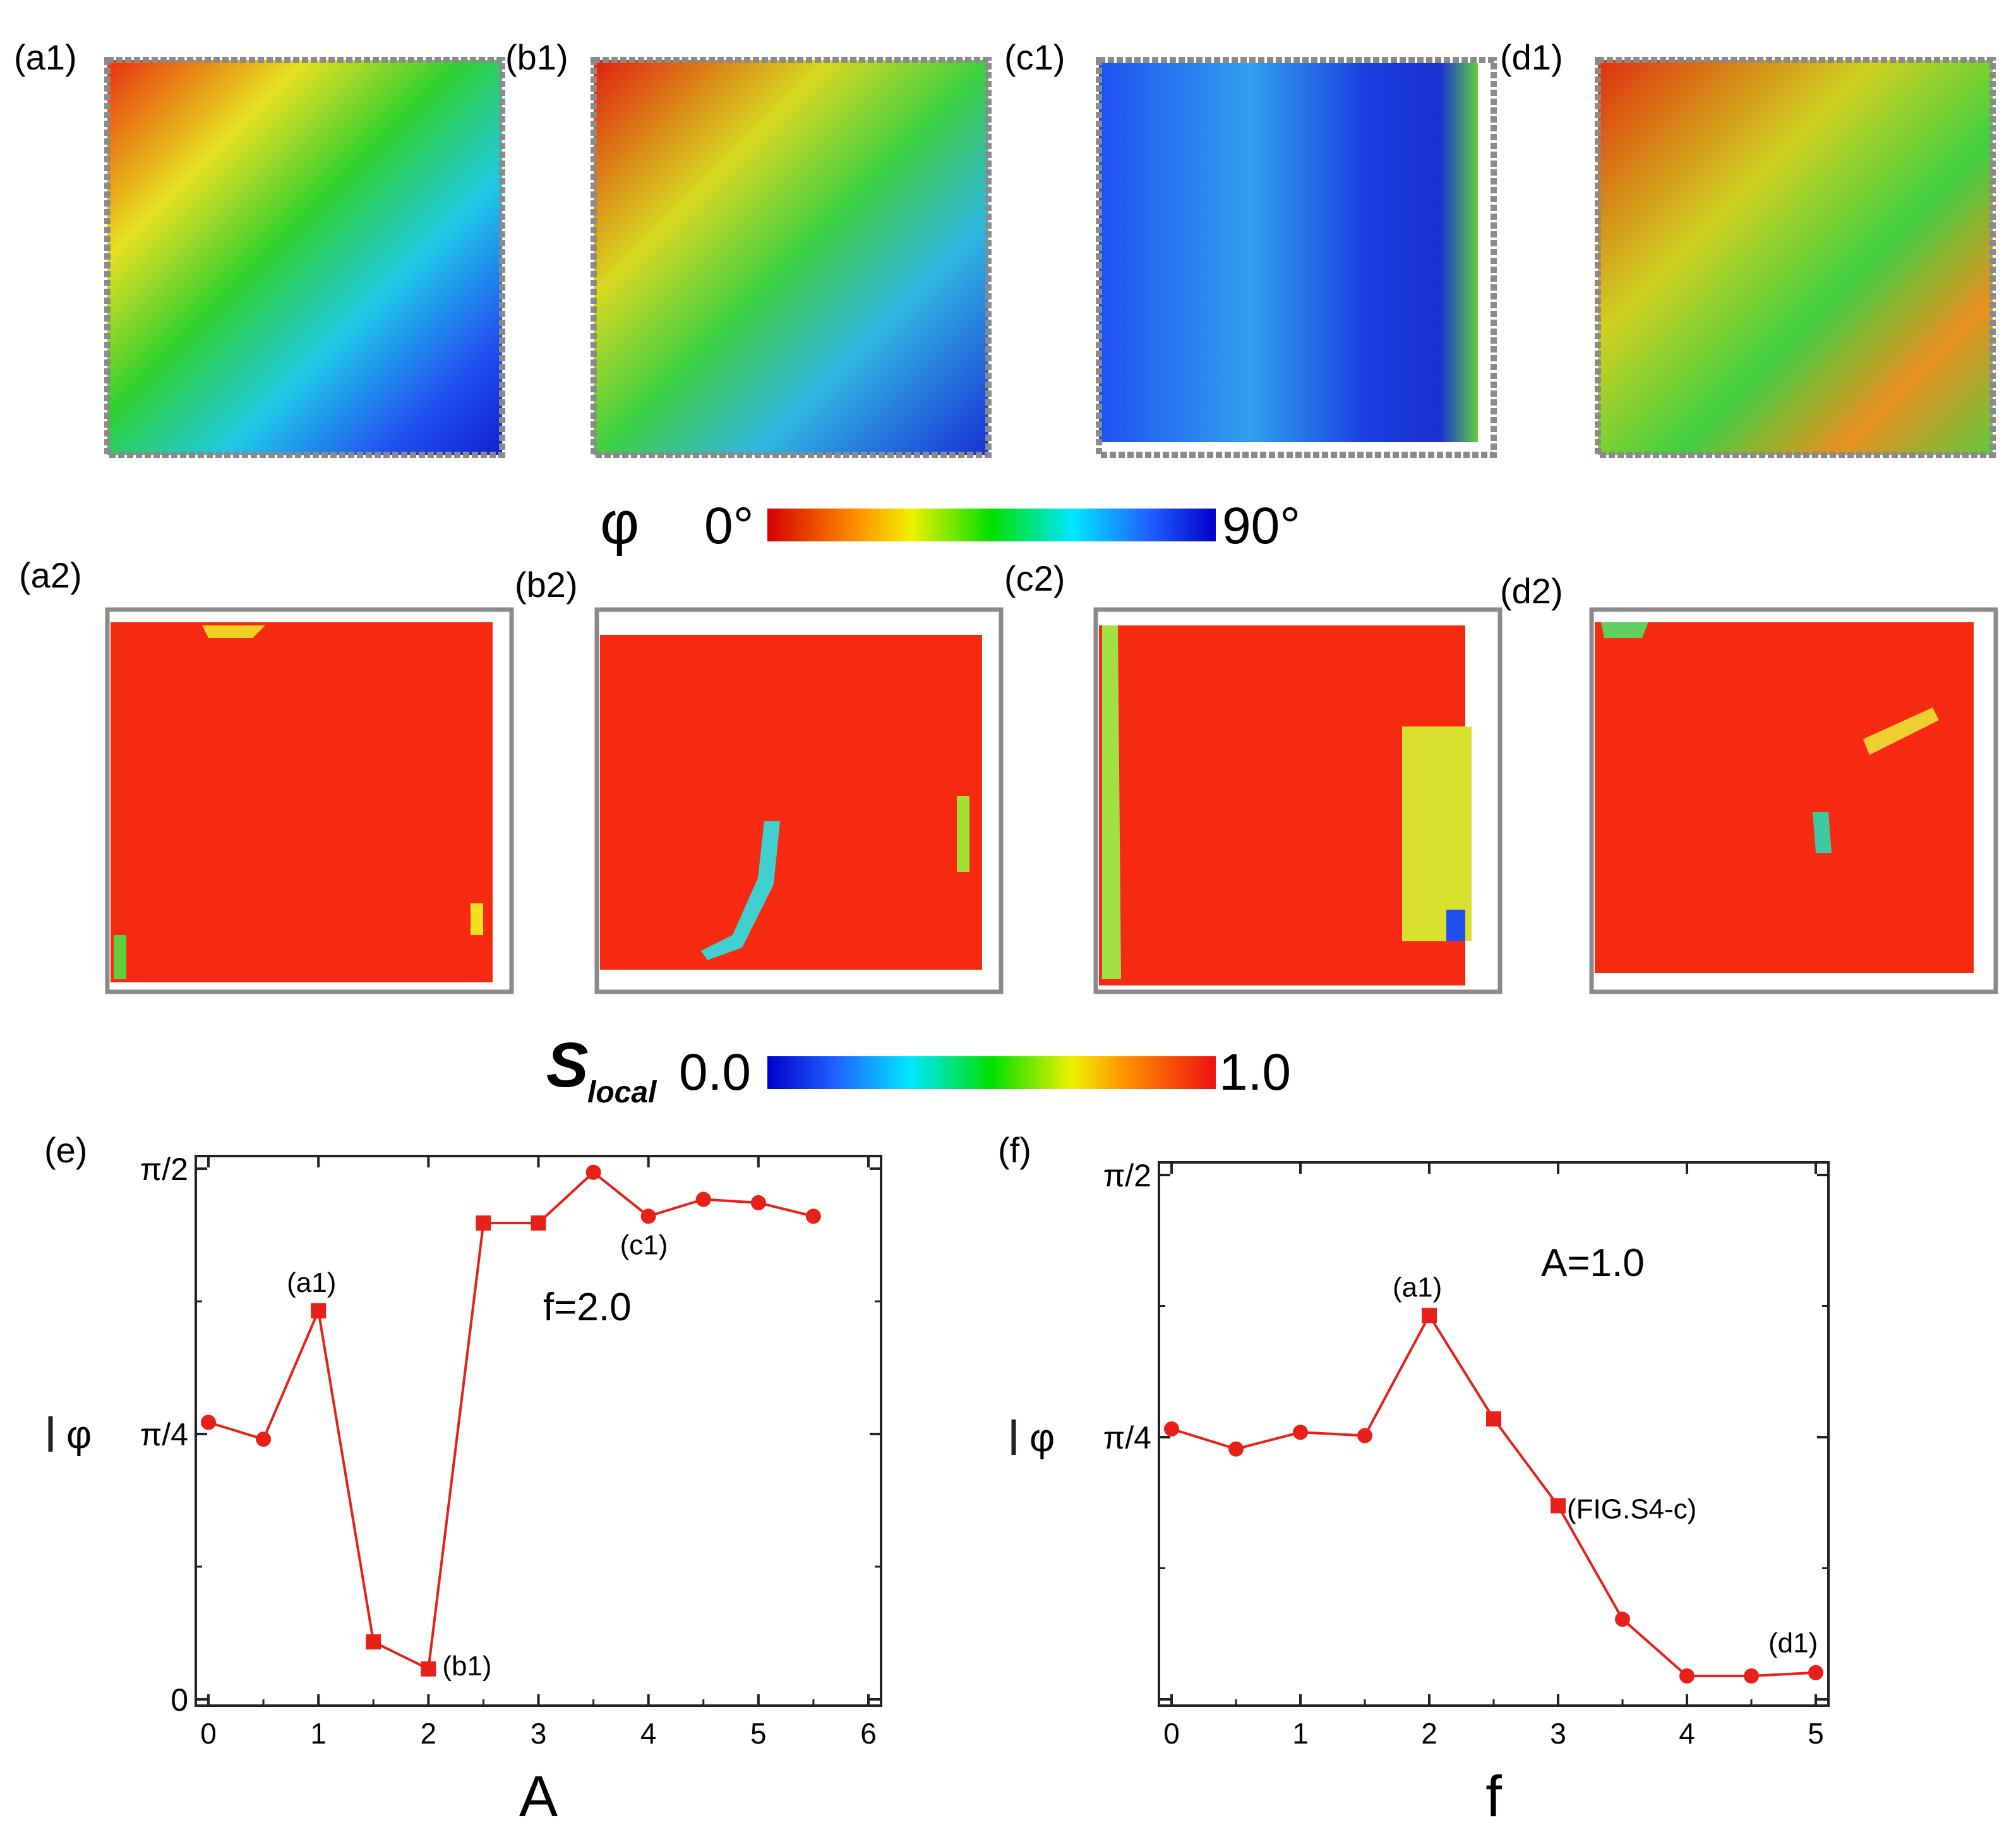 This screenshot has height=1844, width=2016. I want to click on order-map-a2-field, so click(302, 802).